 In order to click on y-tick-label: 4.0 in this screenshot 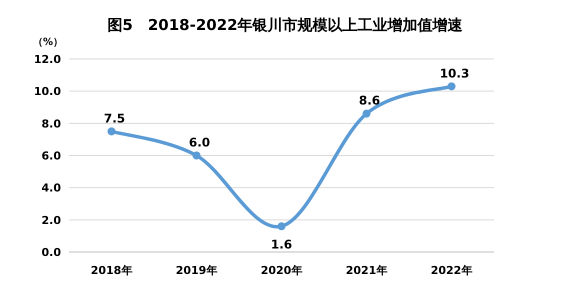, I will do `click(52, 188)`.